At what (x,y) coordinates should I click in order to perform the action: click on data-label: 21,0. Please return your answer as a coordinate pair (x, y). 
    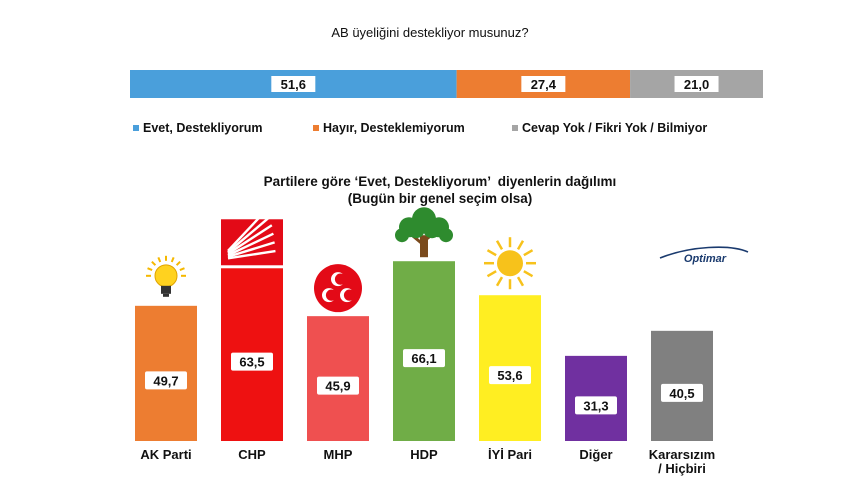
    Looking at the image, I should click on (696, 84).